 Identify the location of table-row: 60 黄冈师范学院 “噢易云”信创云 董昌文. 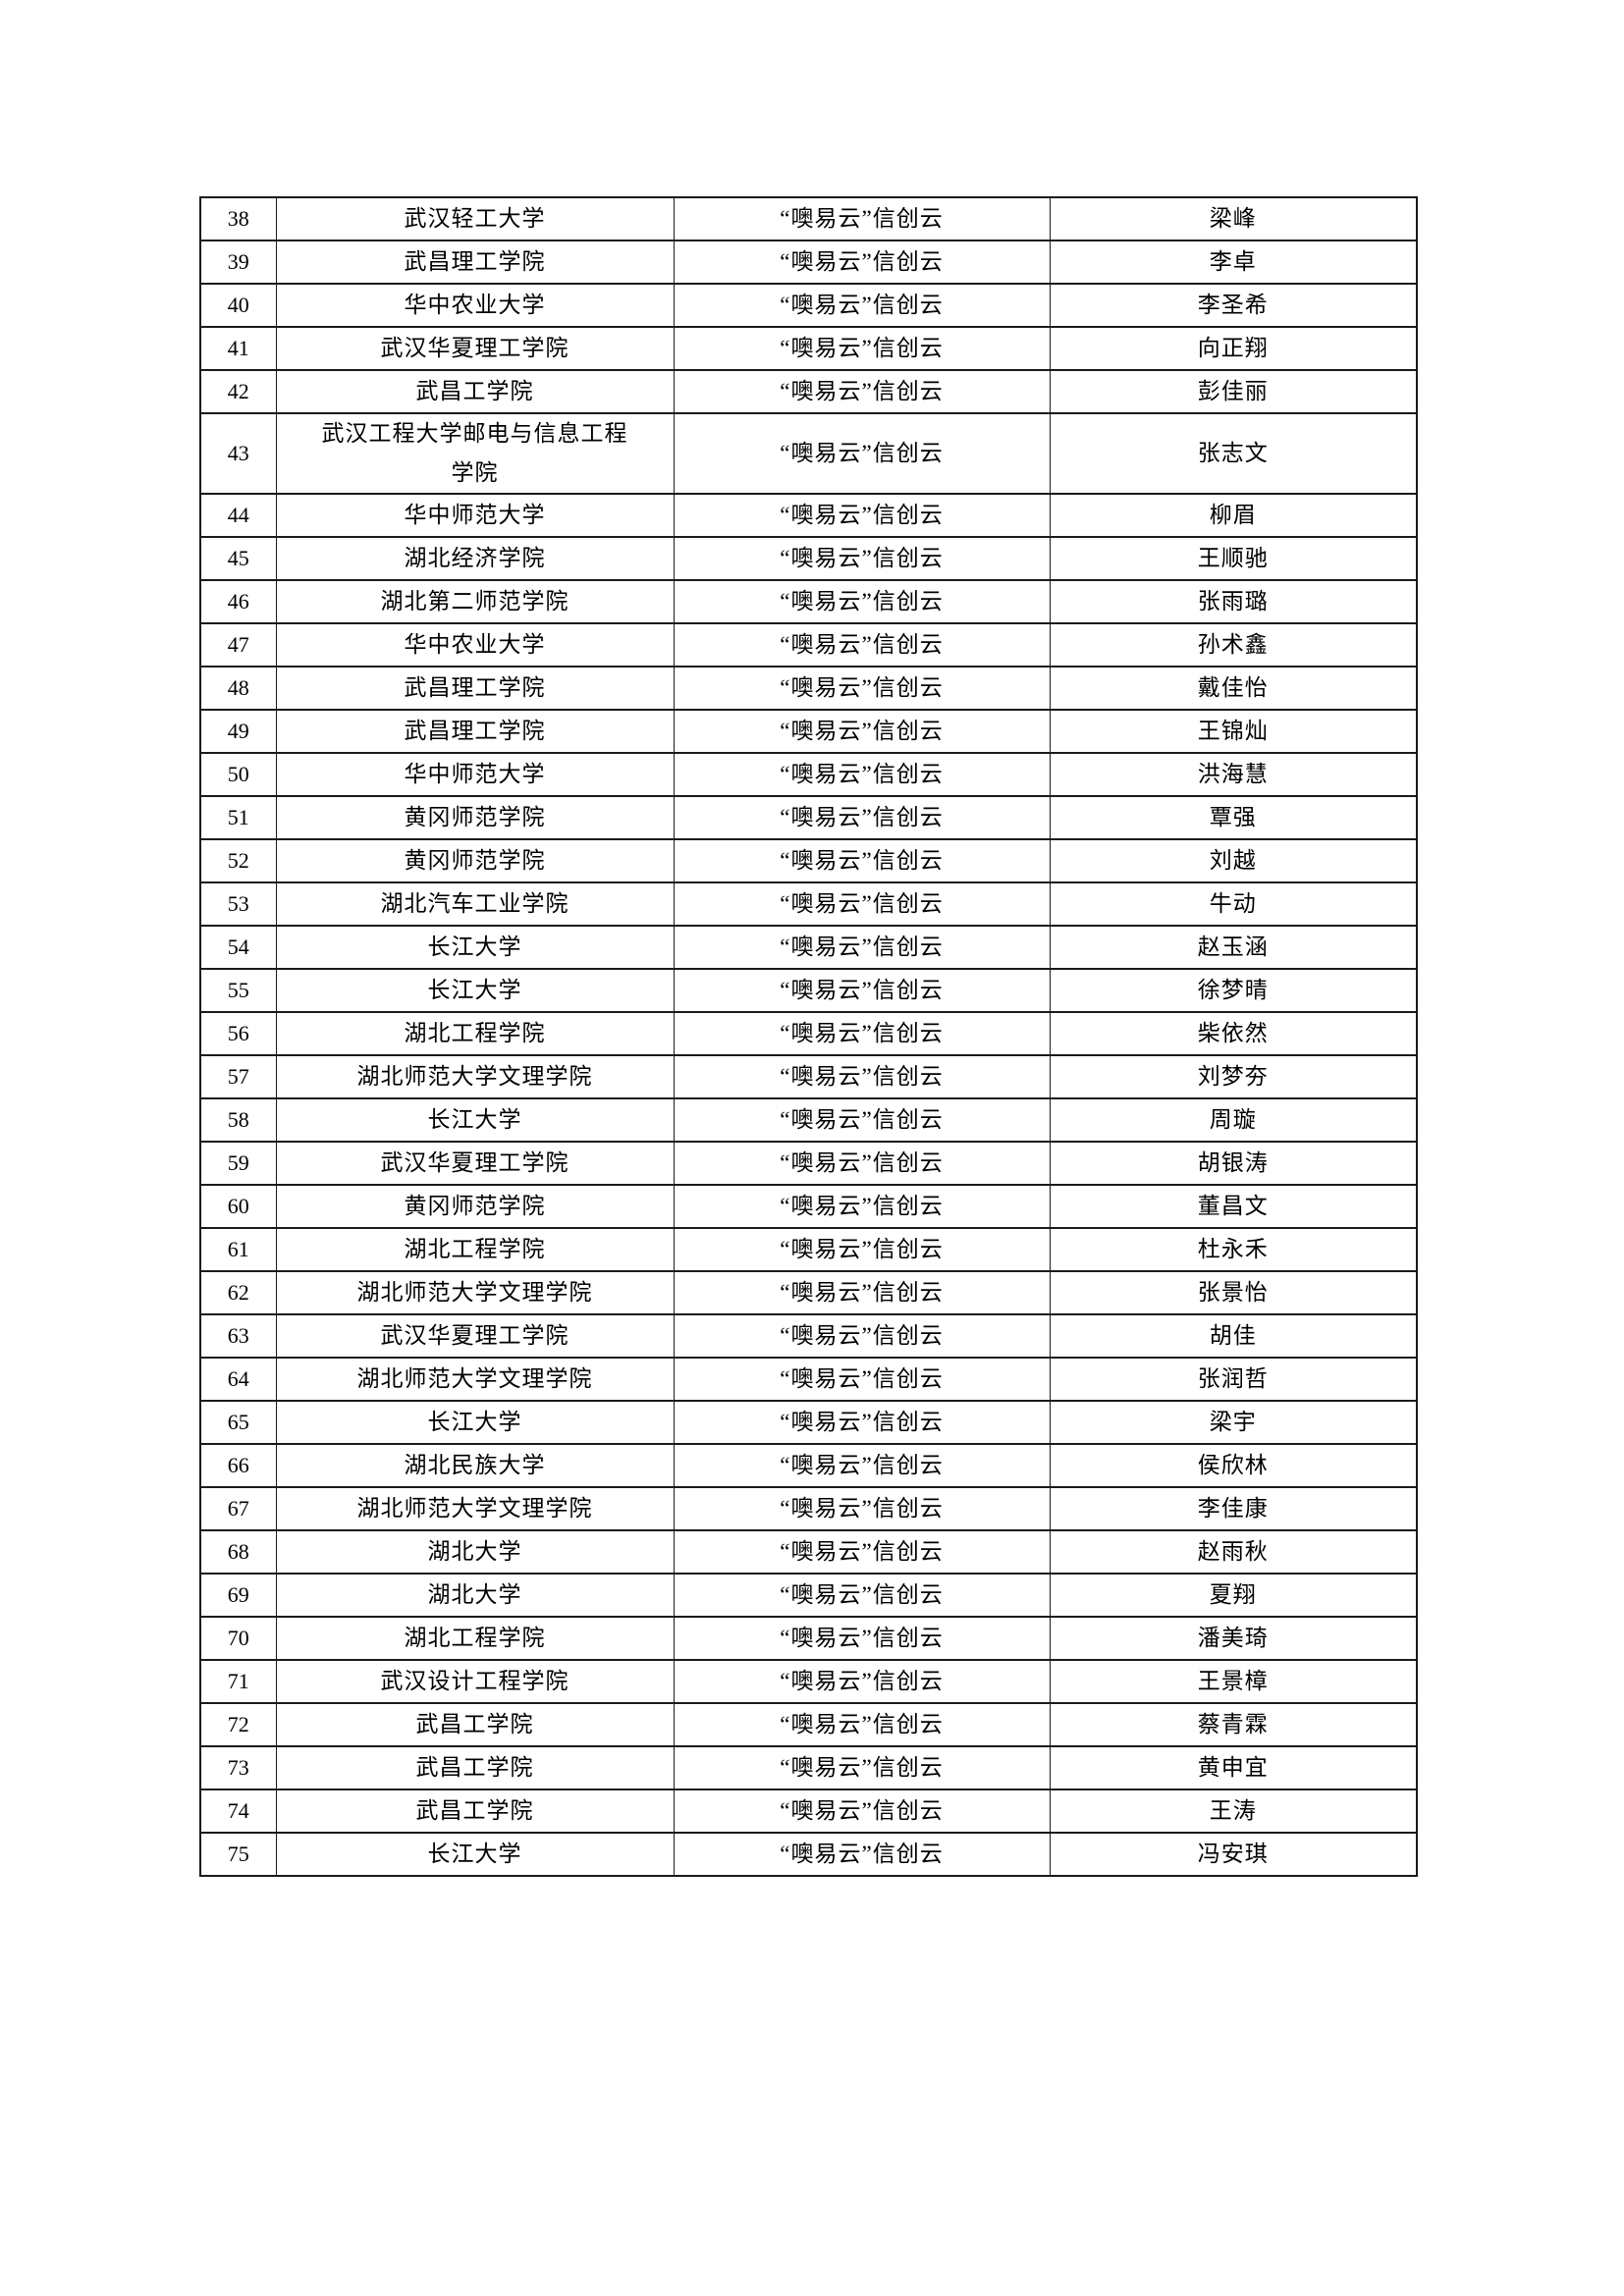
(808, 1206).